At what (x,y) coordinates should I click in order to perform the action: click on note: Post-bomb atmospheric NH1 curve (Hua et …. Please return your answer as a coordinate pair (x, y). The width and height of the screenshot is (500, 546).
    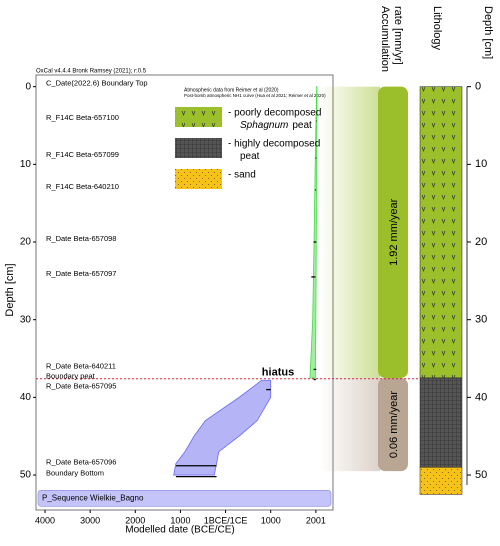
    Looking at the image, I should click on (255, 95).